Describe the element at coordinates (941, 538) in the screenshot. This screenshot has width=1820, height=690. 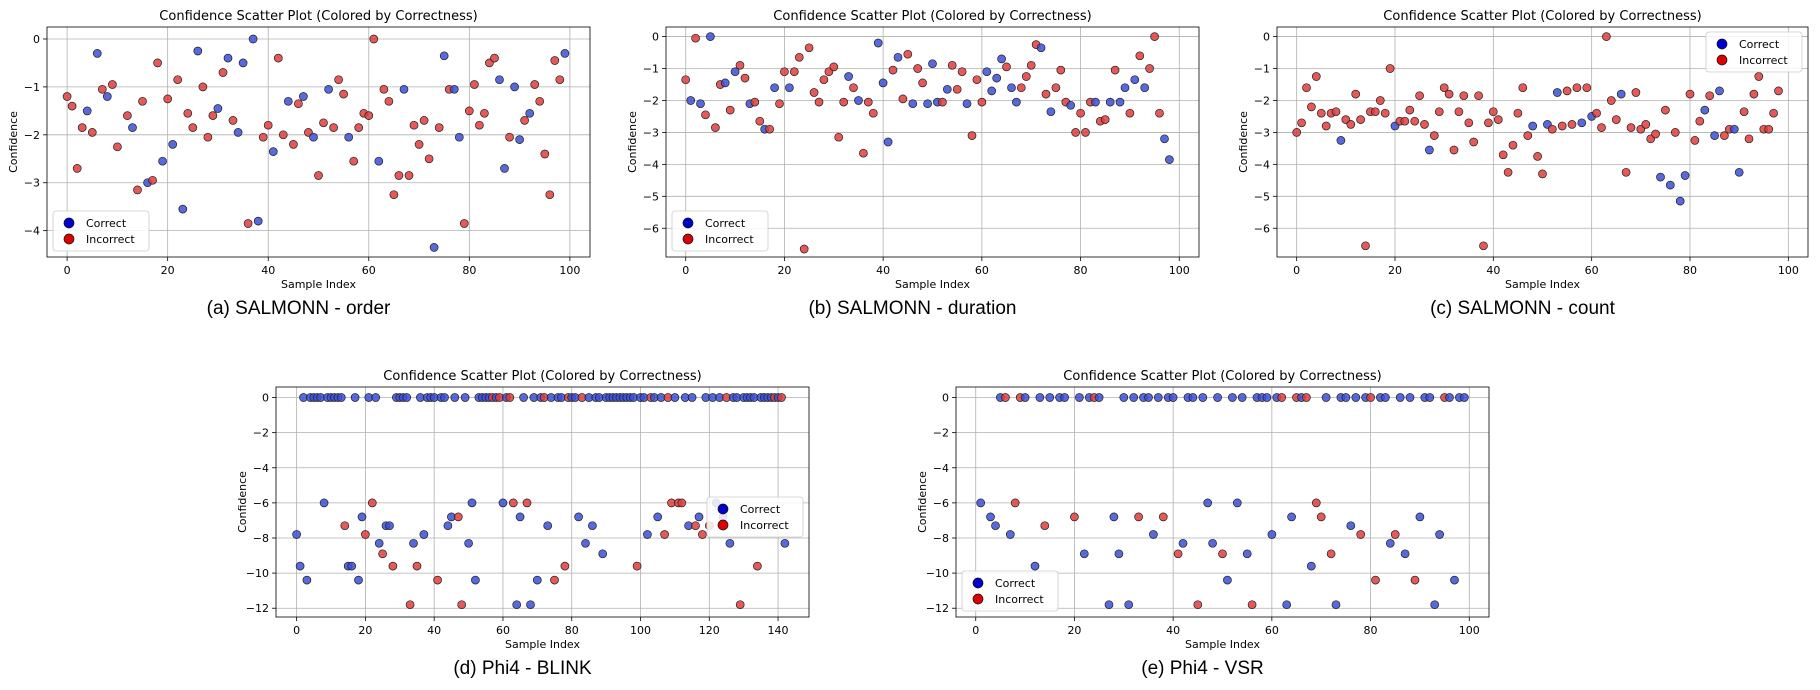
I see `y-tick-label: −8` at that location.